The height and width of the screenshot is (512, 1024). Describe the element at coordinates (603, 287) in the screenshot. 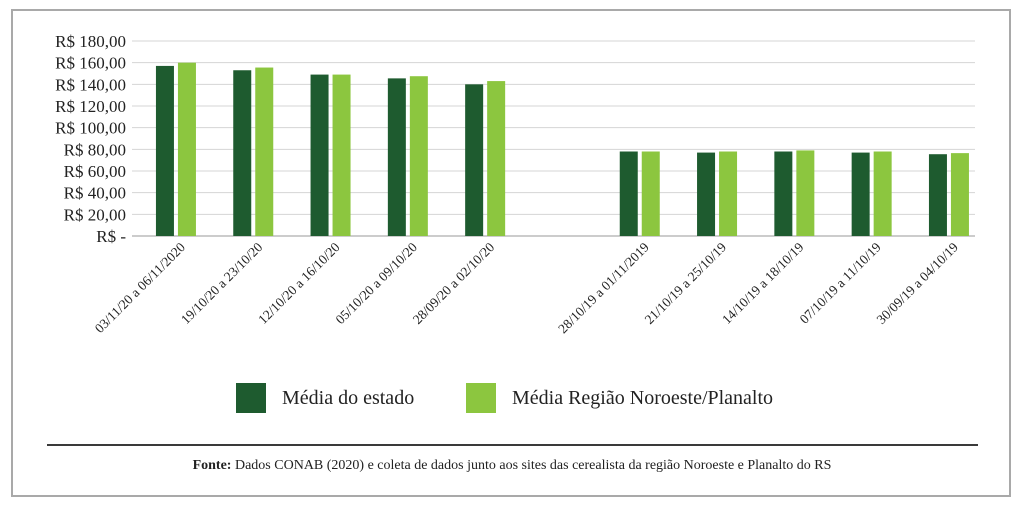

I see `x-tick-label: 28/10/19 a 01/11/2019` at that location.